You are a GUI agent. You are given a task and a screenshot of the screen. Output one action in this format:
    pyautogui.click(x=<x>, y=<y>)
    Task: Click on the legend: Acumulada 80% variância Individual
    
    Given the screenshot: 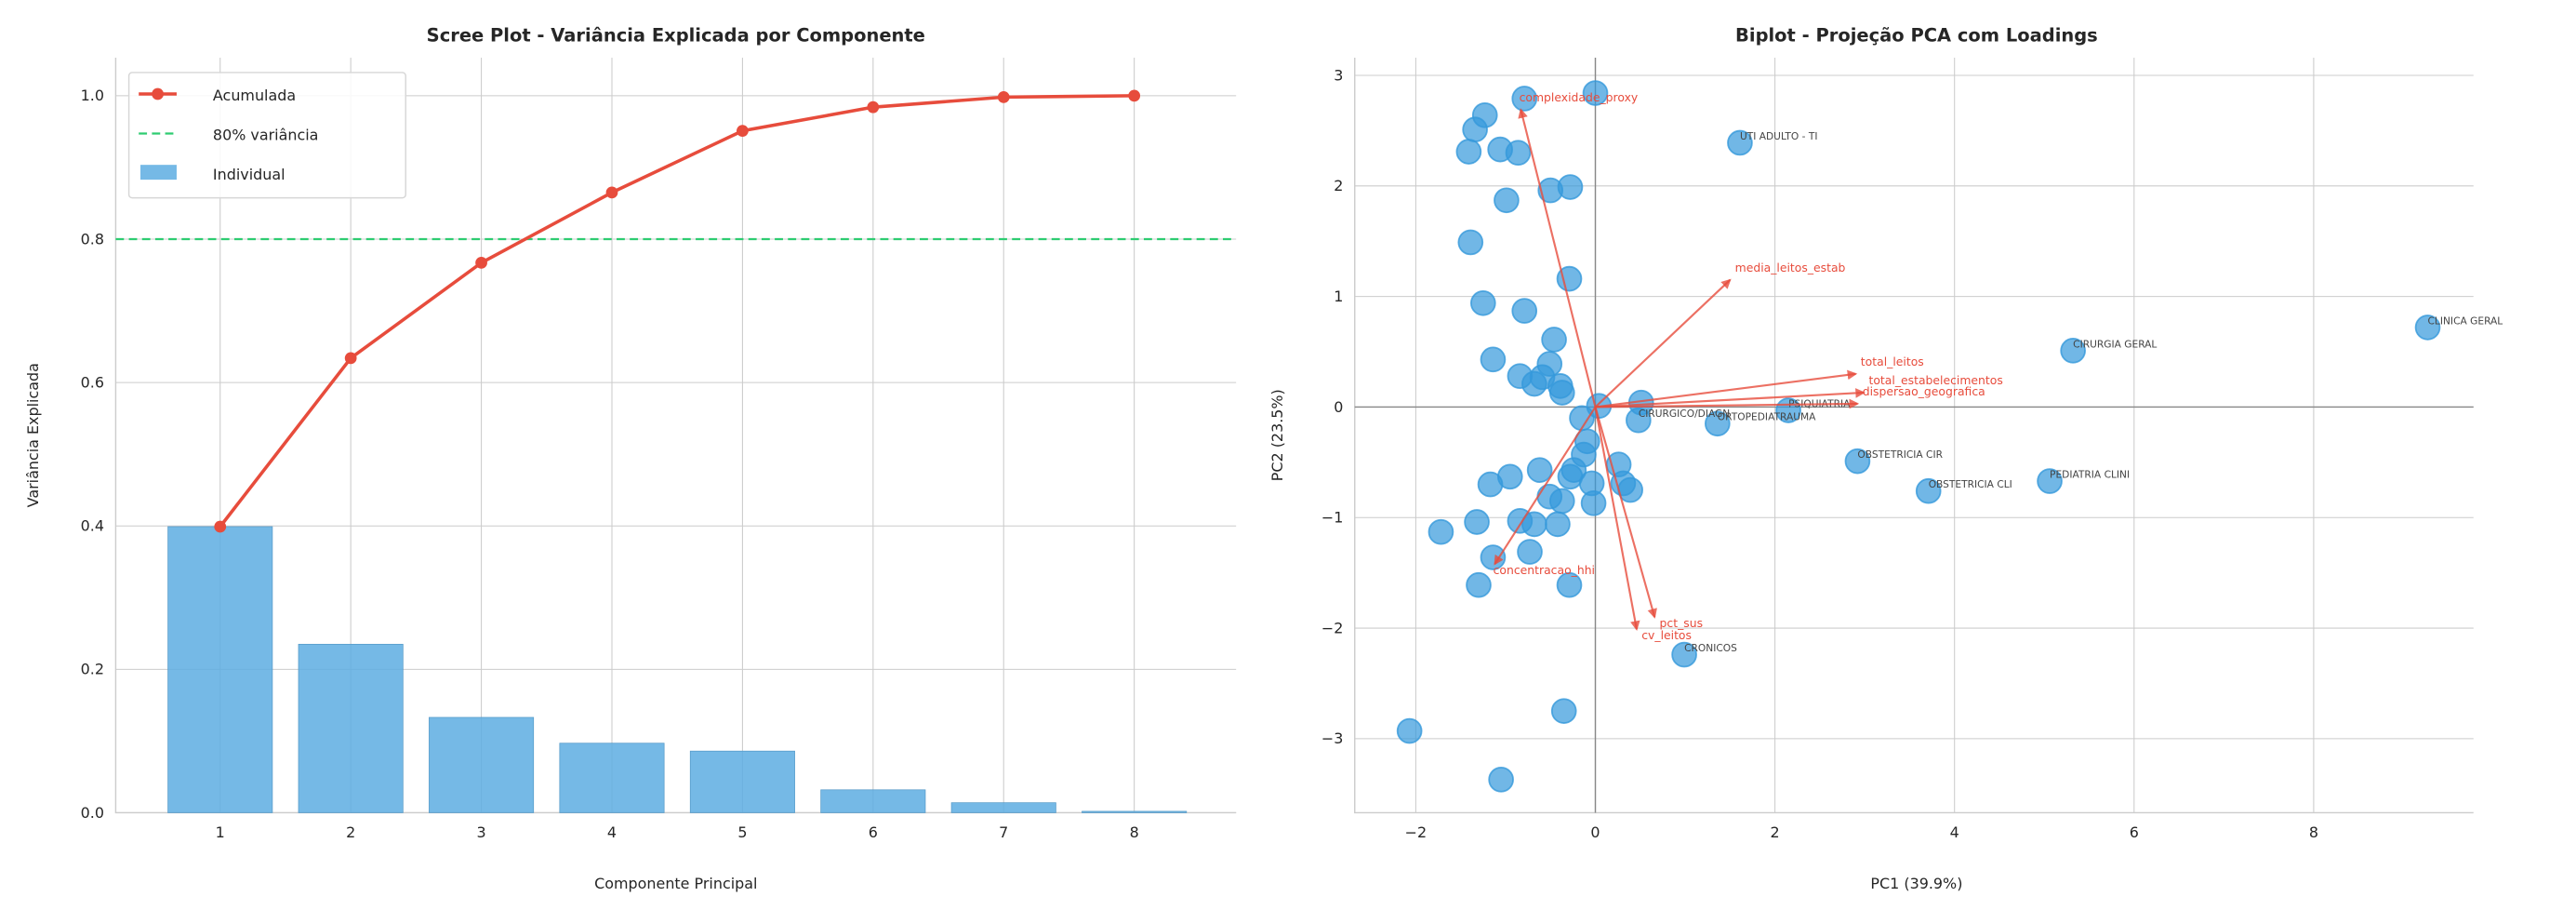 What is the action you would take?
    pyautogui.click(x=266, y=135)
    